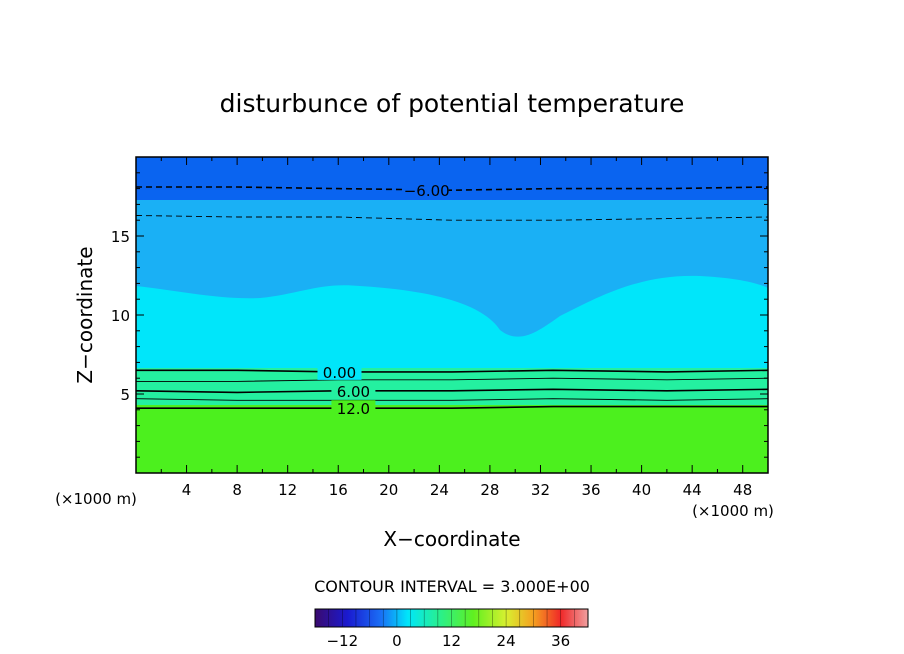 The height and width of the screenshot is (654, 904). I want to click on band-lower, so click(452, 439).